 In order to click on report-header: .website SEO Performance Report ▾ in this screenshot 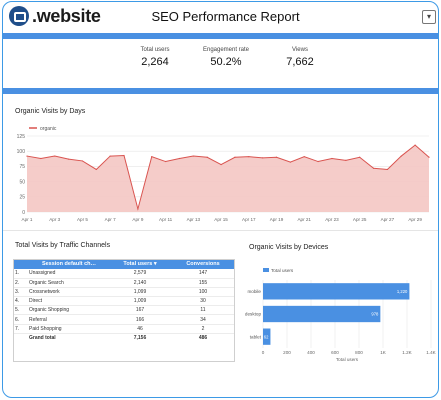, I will do `click(220, 17)`.